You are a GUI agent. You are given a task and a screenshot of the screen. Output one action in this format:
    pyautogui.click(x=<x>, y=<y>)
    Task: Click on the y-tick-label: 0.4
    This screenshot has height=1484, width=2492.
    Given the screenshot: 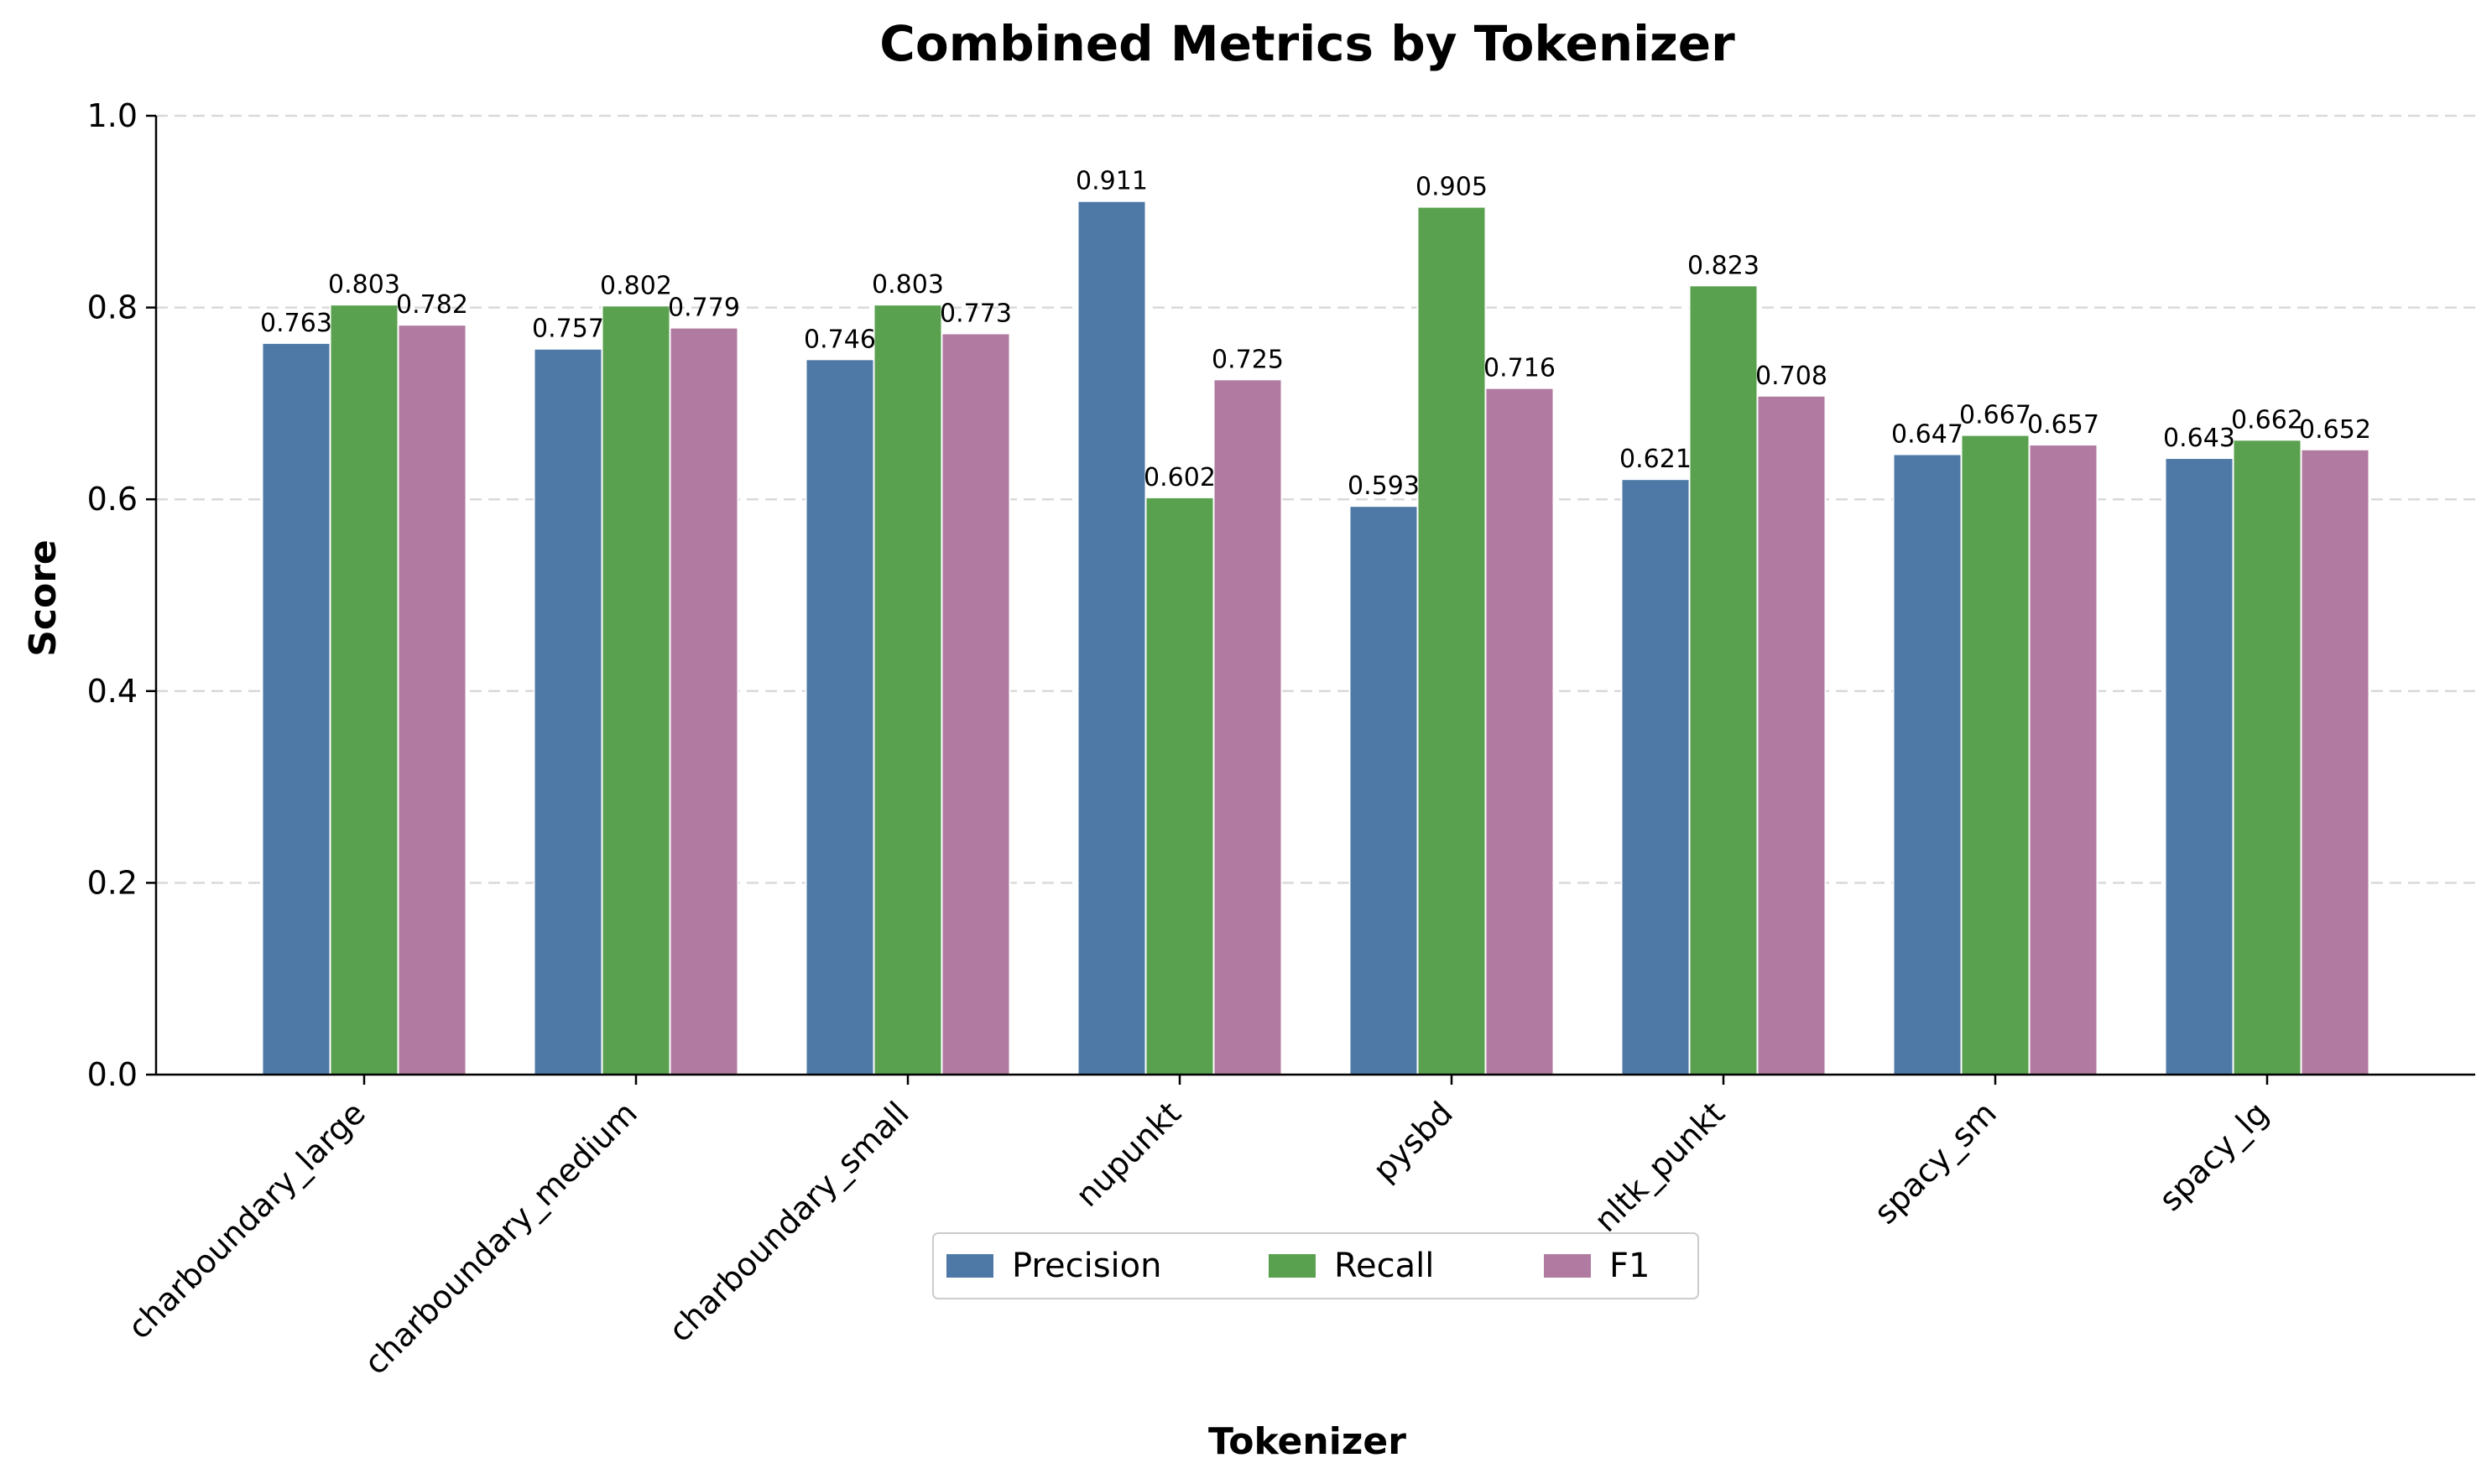 What is the action you would take?
    pyautogui.click(x=112, y=691)
    